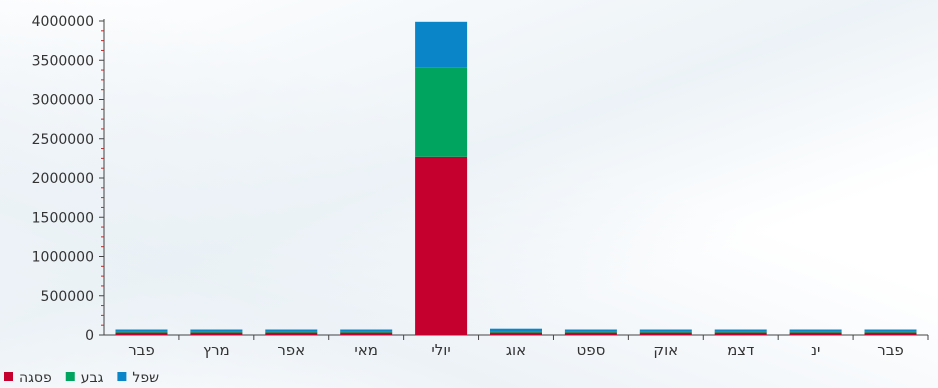 The image size is (938, 388). I want to click on legend: פסגה גבע שפל, so click(81, 378).